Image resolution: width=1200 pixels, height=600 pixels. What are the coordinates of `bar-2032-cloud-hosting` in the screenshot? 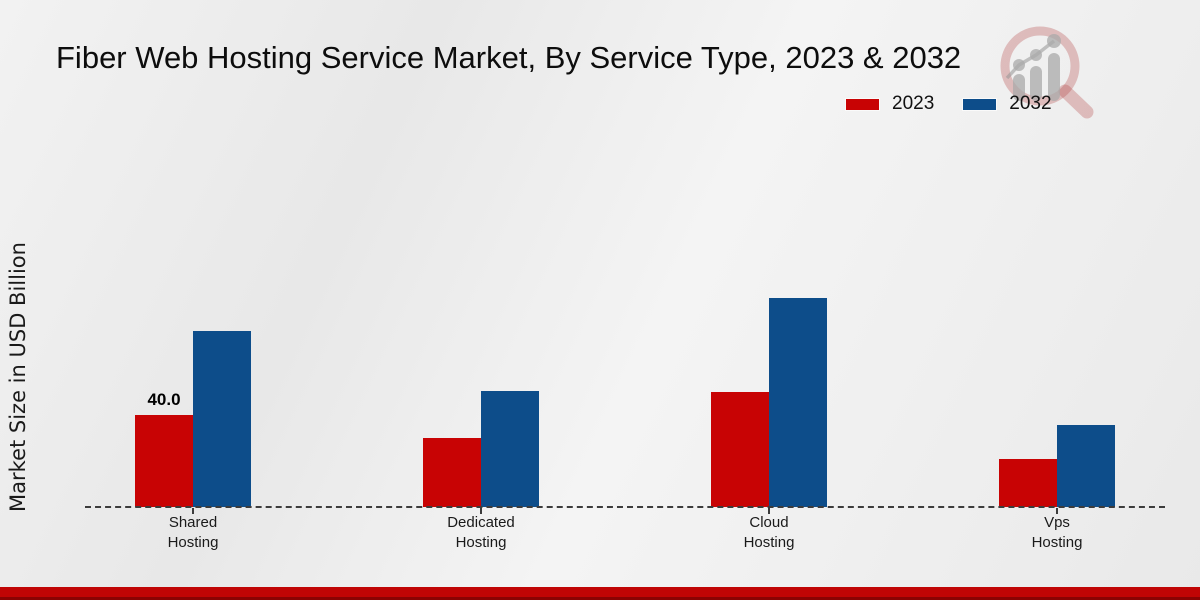 It's located at (798, 402).